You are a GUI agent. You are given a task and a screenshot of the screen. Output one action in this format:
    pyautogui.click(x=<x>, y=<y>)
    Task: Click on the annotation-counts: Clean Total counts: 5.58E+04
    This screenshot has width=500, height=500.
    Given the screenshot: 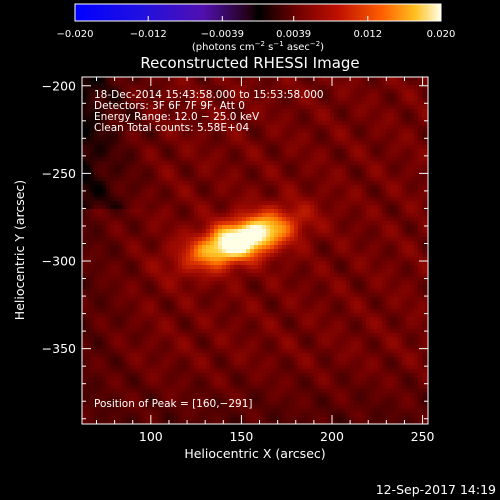 What is the action you would take?
    pyautogui.click(x=171, y=128)
    